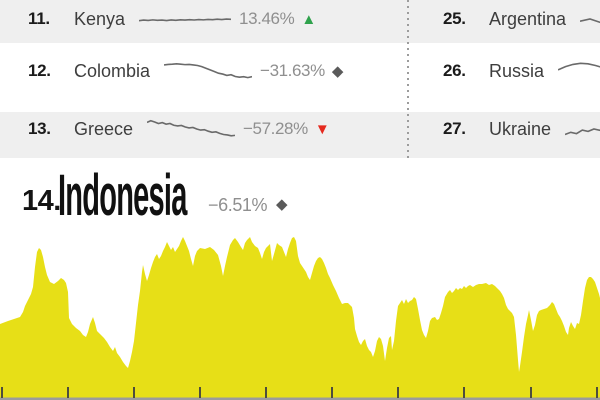 This screenshot has width=600, height=400. What do you see at coordinates (104, 128) in the screenshot?
I see `country-label: Greece` at bounding box center [104, 128].